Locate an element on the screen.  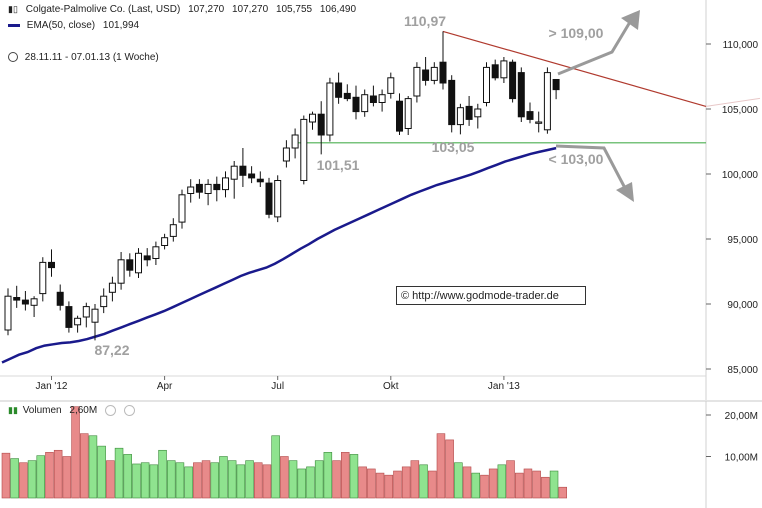
price-tick-label: 85,000 is located at coordinates (742, 370).